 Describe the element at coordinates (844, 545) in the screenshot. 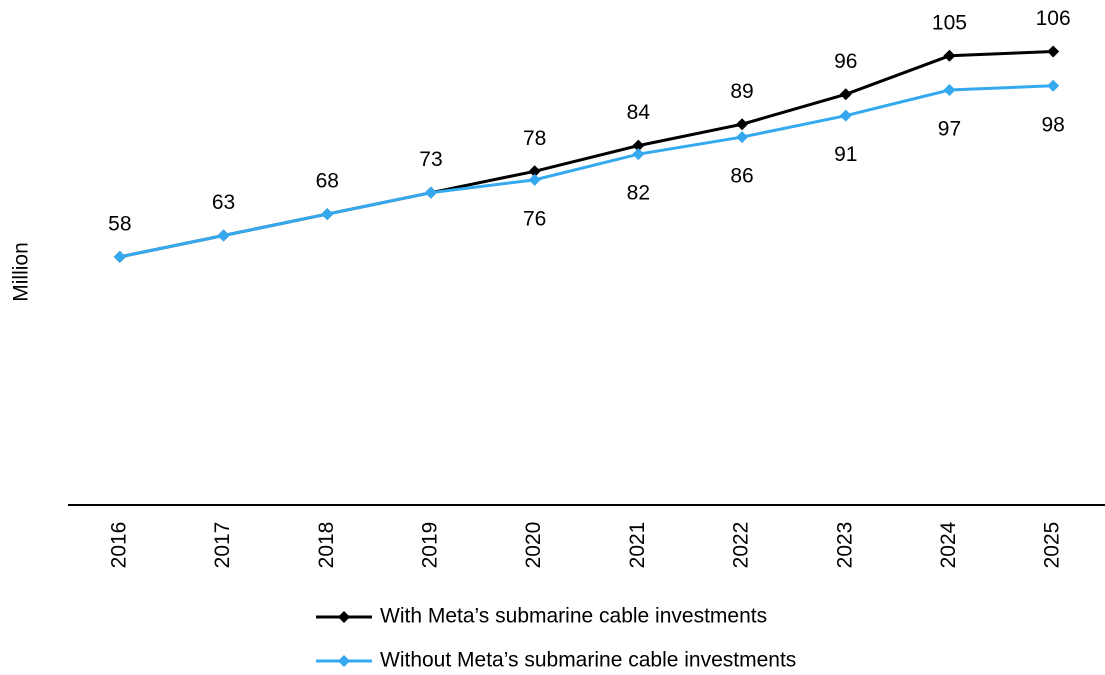

I see `x-tick-label: 2023` at that location.